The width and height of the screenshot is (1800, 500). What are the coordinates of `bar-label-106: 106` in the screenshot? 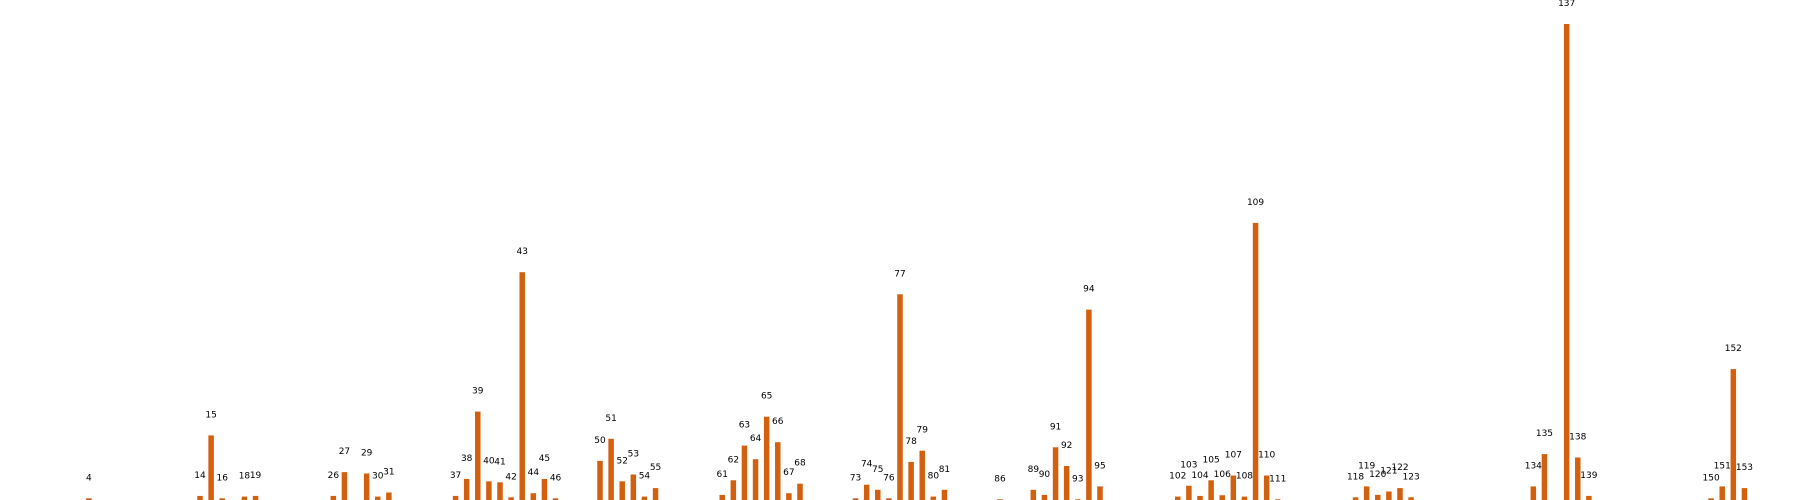 It's located at (1222, 475).